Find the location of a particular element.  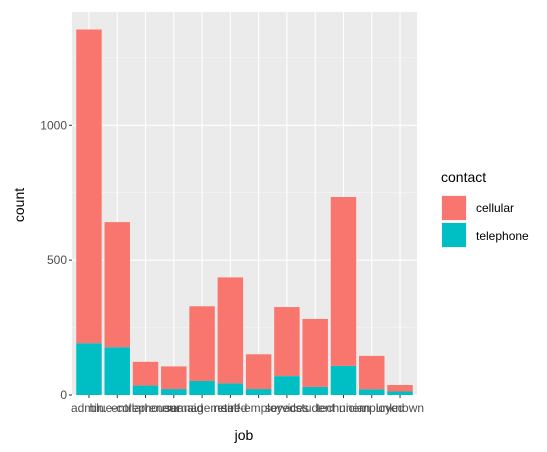

x-tick-label: unemployed is located at coordinates (371, 408).